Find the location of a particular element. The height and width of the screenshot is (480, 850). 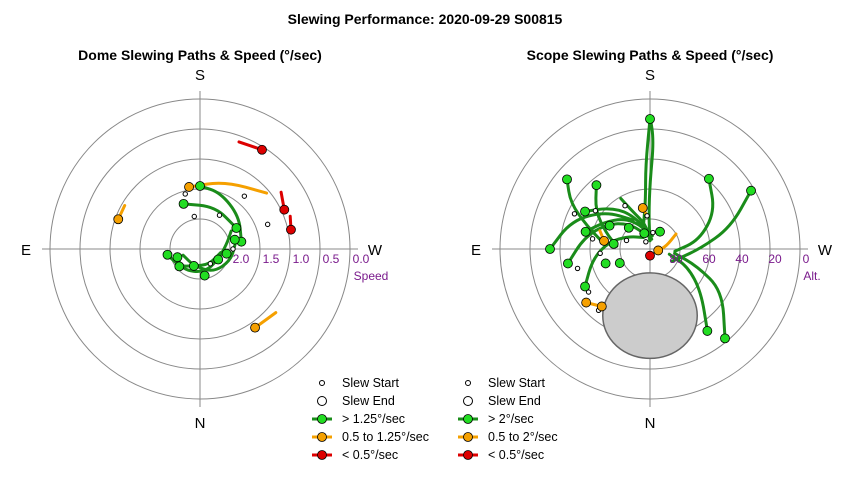

dome-dir-bottom: N is located at coordinates (200, 423).